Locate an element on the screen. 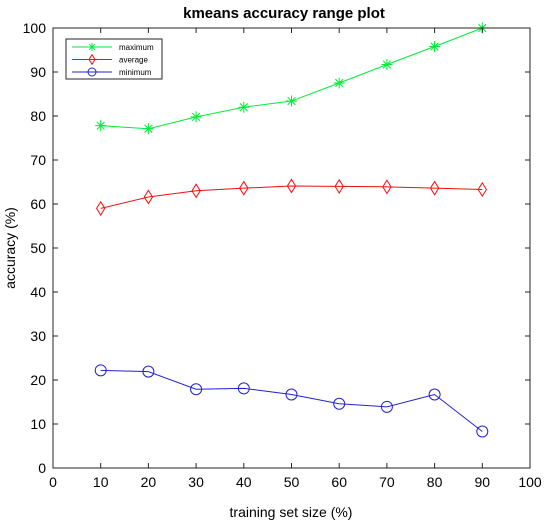  x-tick-label: 80 is located at coordinates (435, 482).